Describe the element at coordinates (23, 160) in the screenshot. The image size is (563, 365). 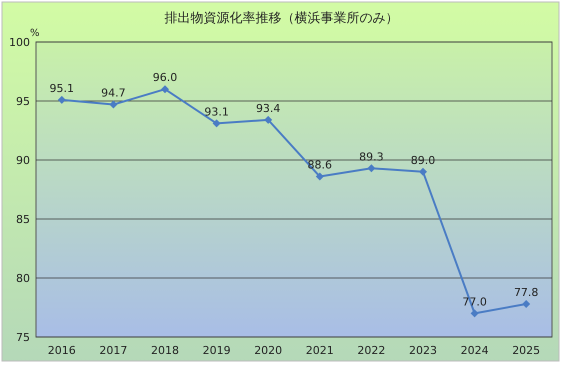
I see `y-tick-label: 90` at that location.